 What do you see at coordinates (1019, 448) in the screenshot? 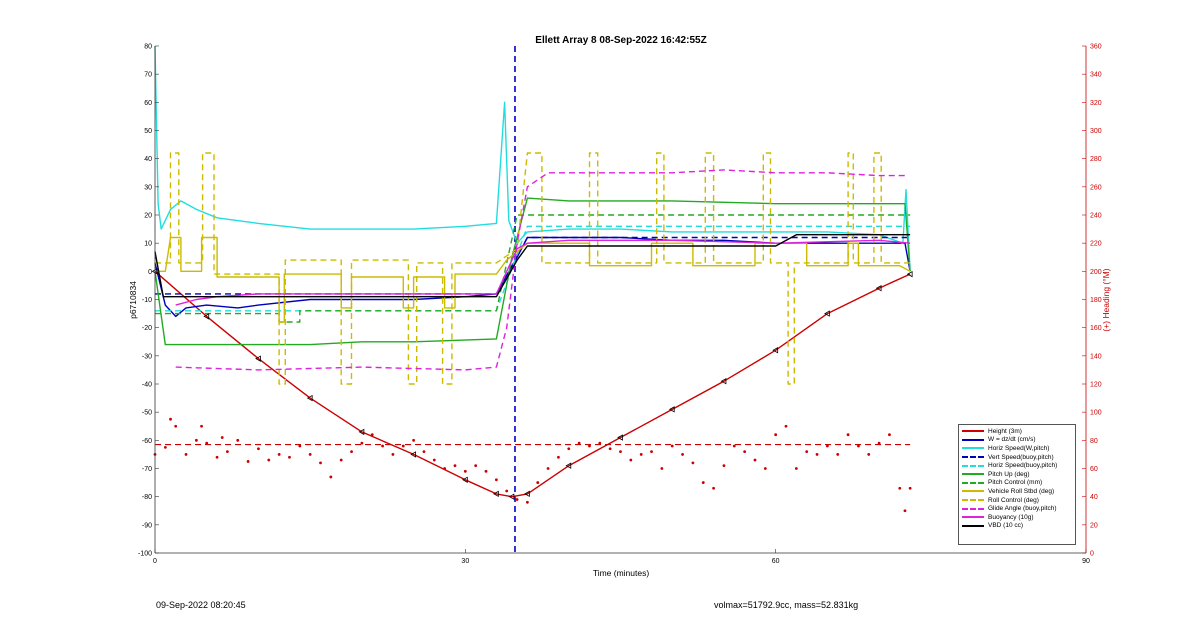
I see `legend-label: Horiz Speed(W,pitch)` at bounding box center [1019, 448].